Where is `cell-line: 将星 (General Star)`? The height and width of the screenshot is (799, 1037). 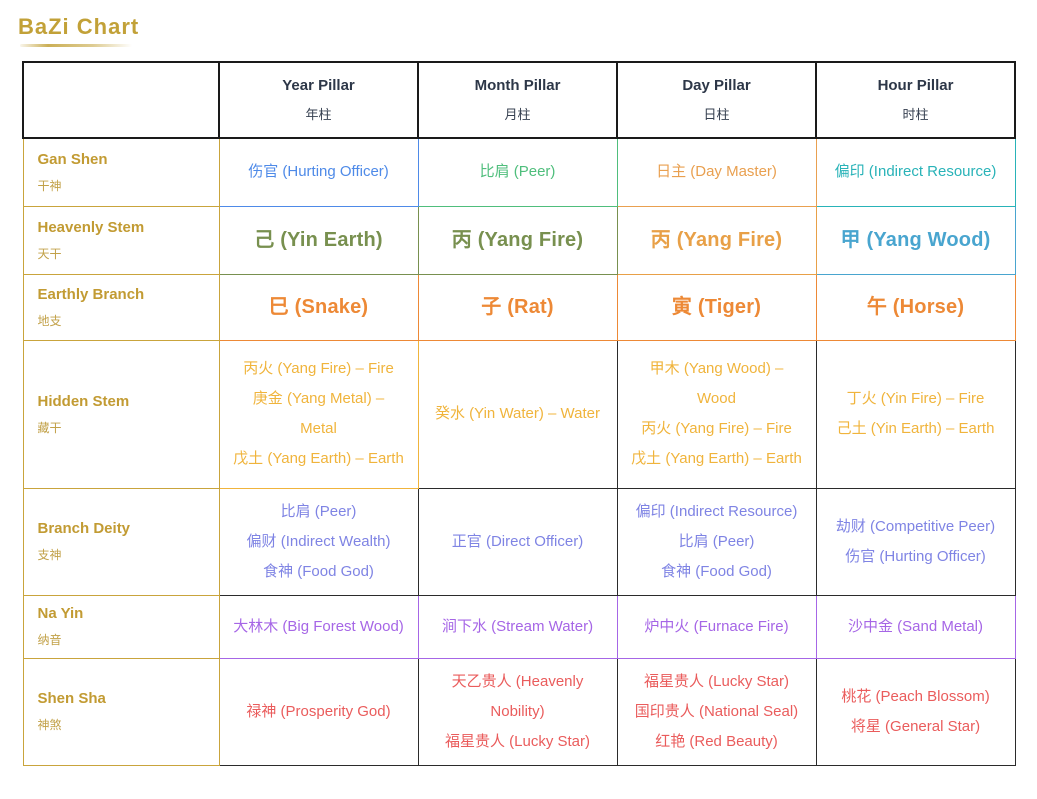
cell-line: 将星 (General Star) is located at coordinates (915, 726).